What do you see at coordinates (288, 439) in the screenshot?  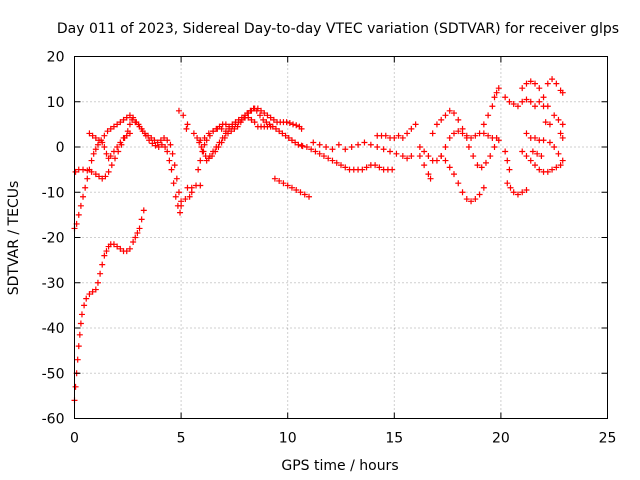 I see `x-tick-label: 10` at bounding box center [288, 439].